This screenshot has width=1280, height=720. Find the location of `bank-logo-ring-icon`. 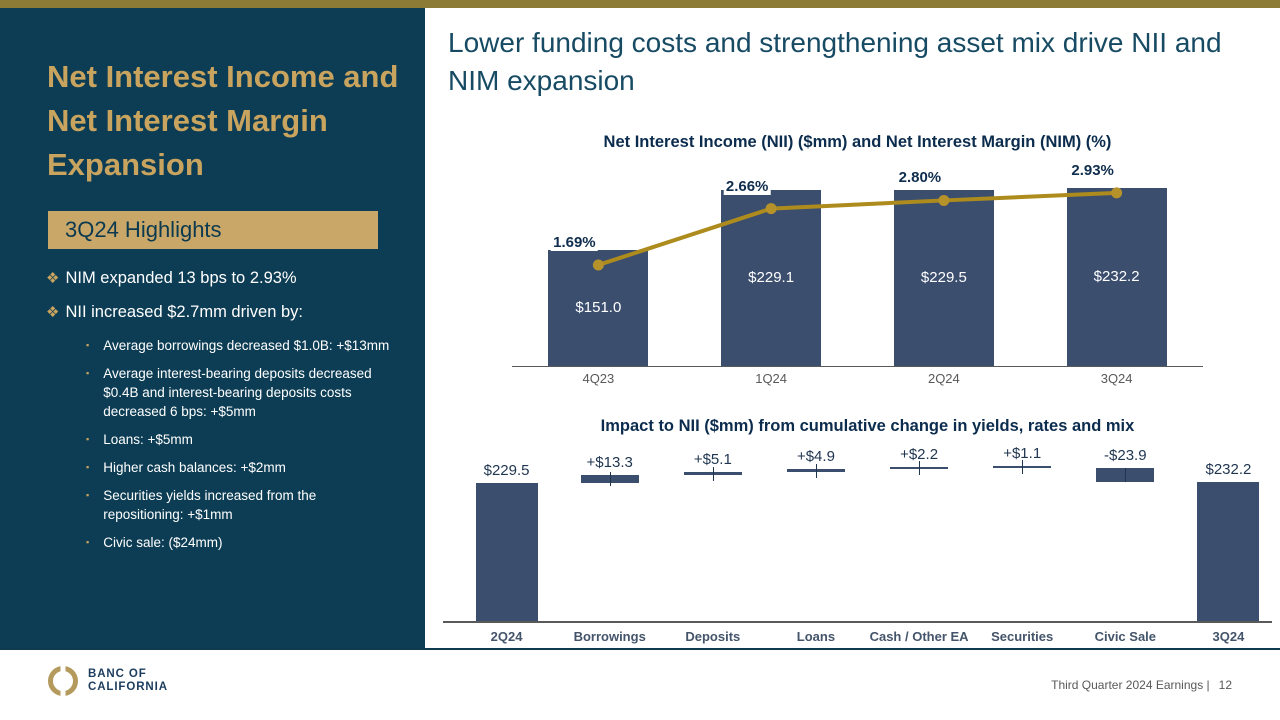

bank-logo-ring-icon is located at coordinates (63, 681).